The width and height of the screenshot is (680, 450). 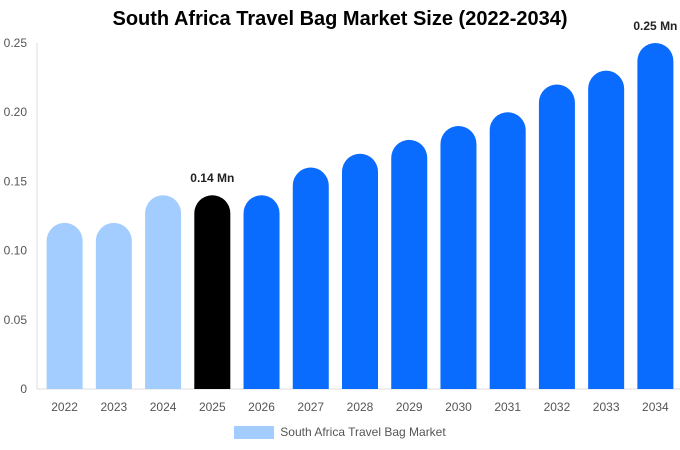 What do you see at coordinates (16, 43) in the screenshot?
I see `y-tick-label: 0.25` at bounding box center [16, 43].